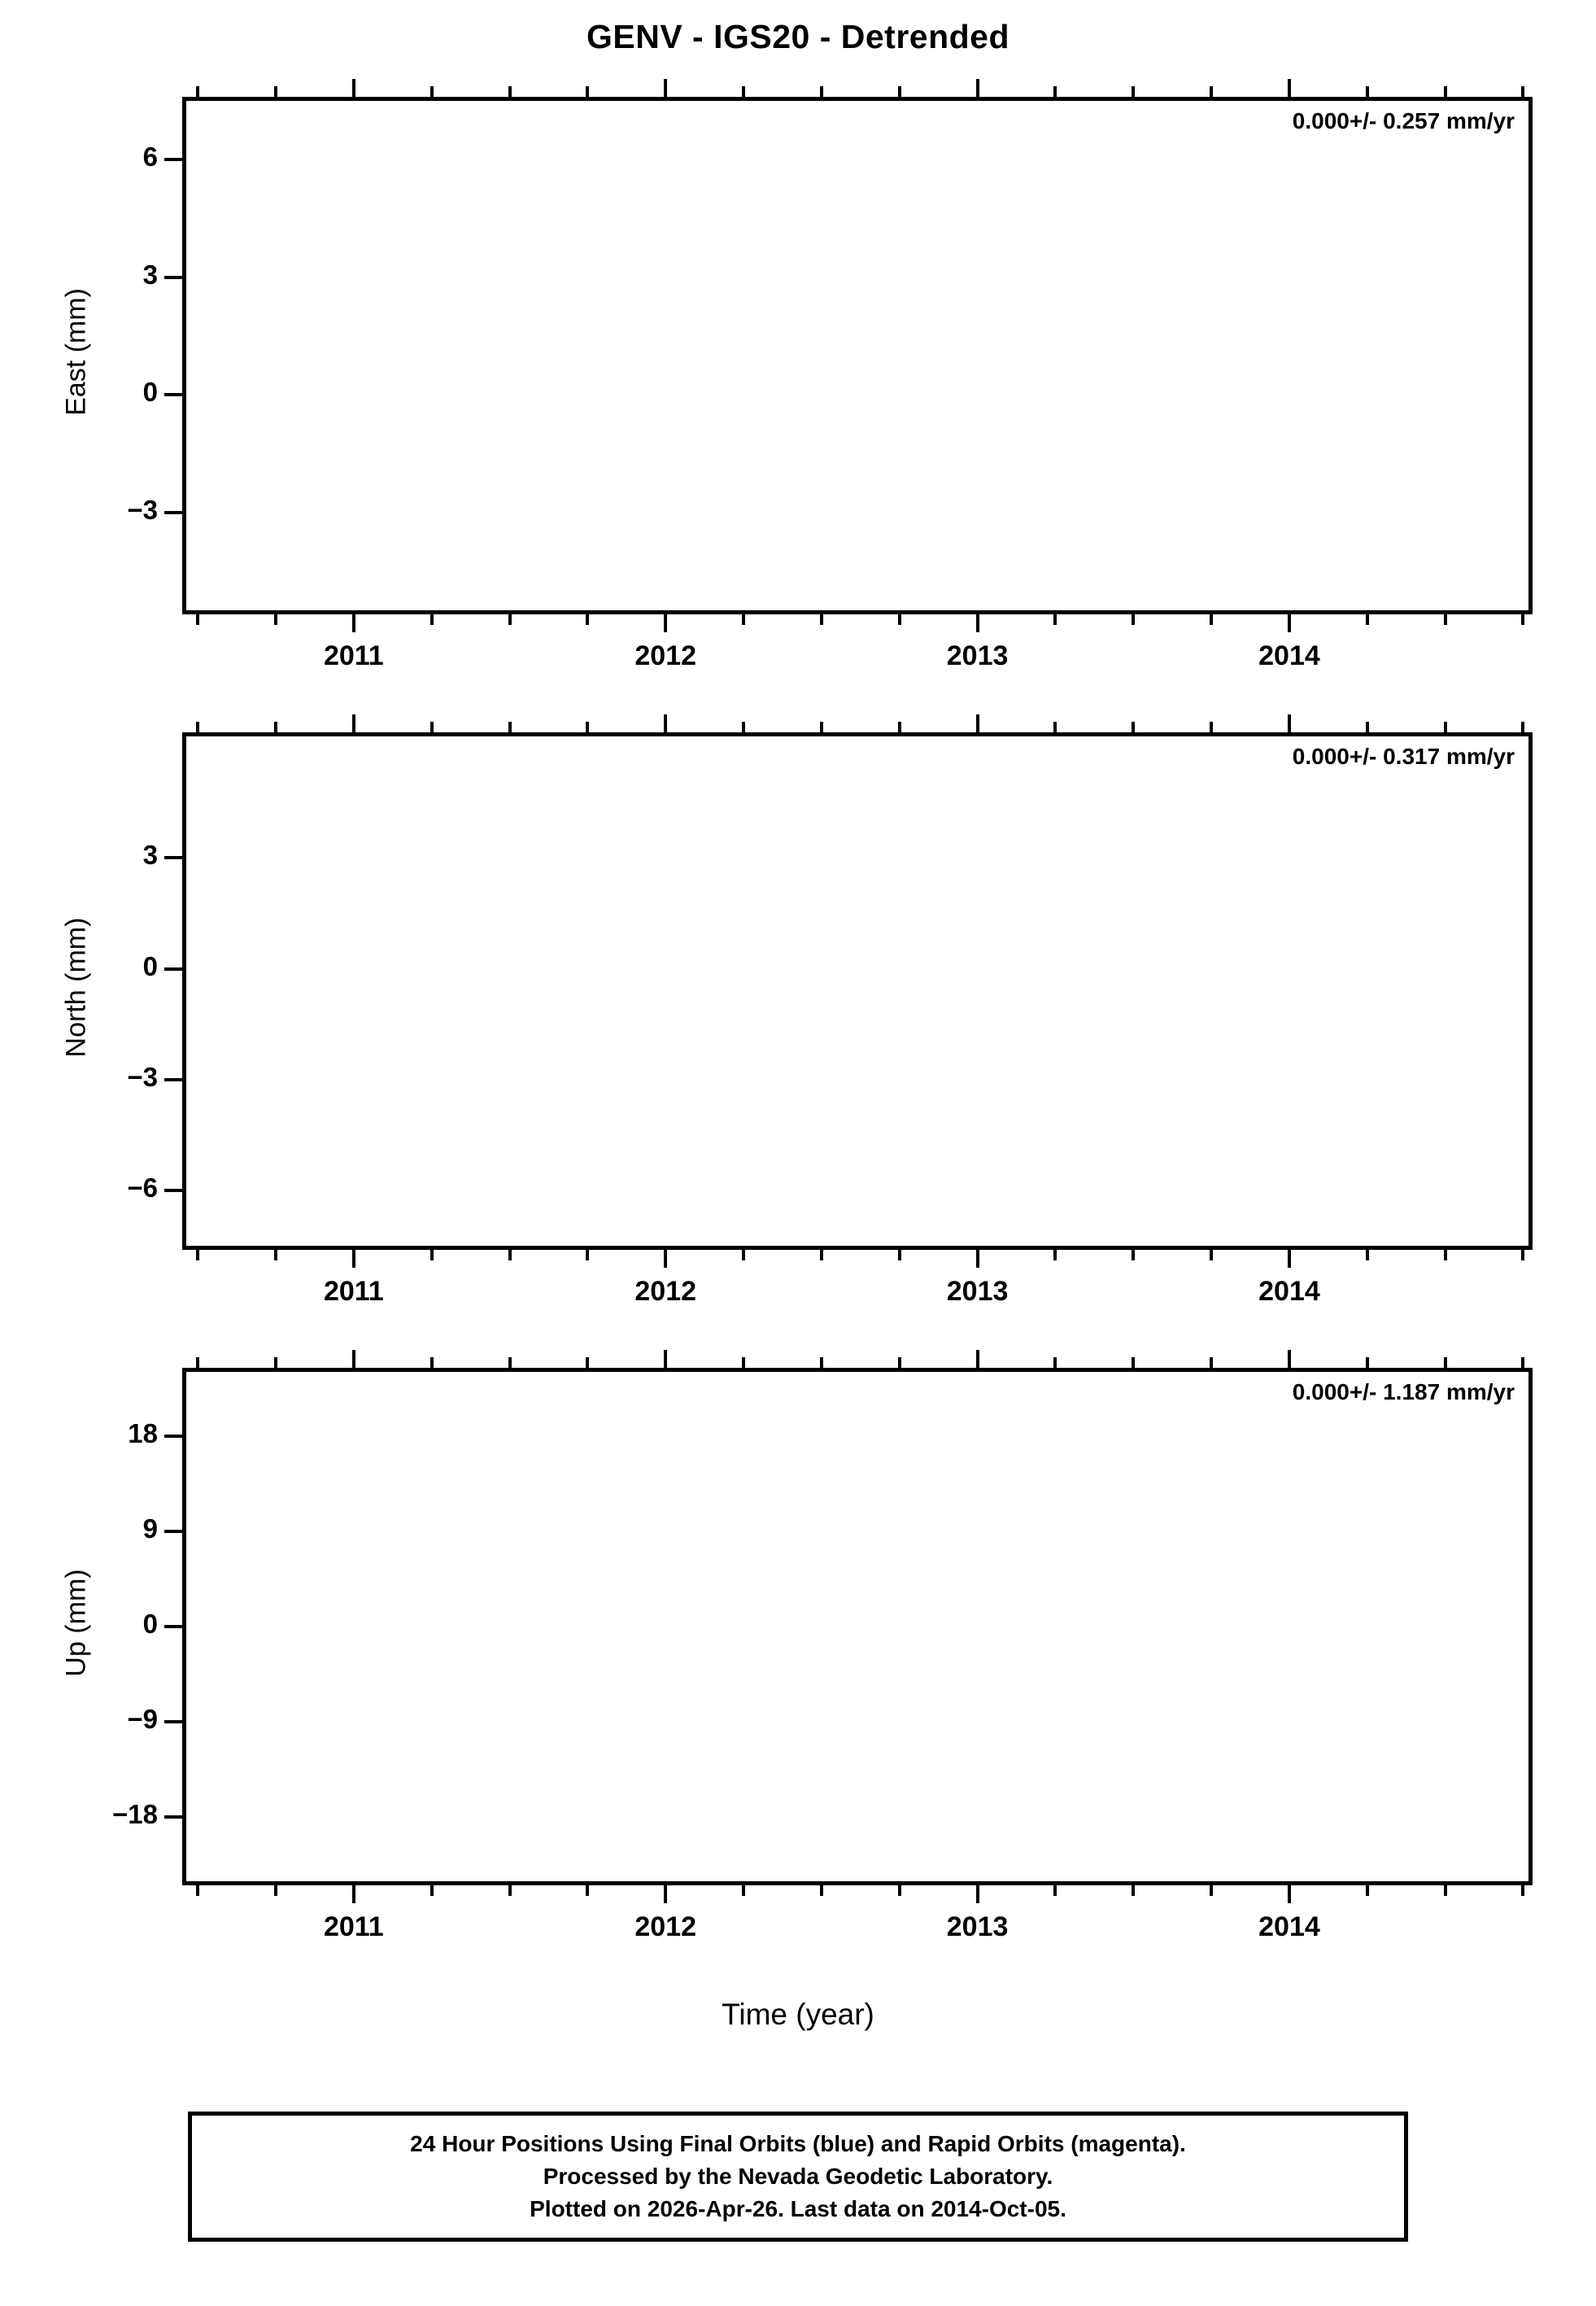 The width and height of the screenshot is (1596, 2306). I want to click on rate-annotation: 0.000+/- 0.257 mm/yr, so click(1403, 120).